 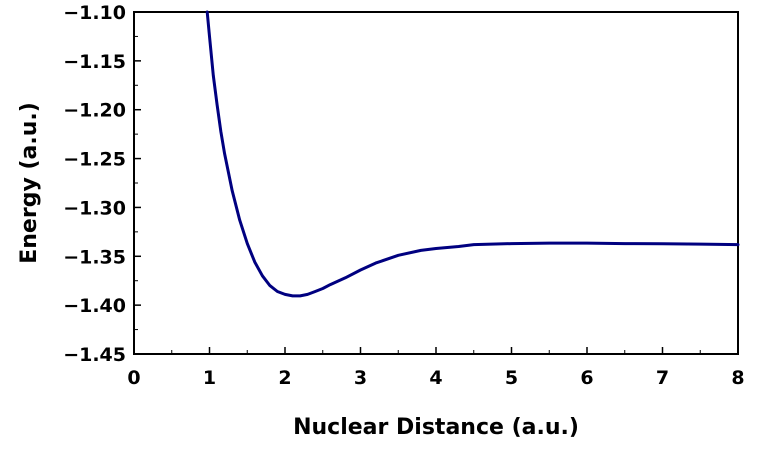 I want to click on x-tick-label: 7, so click(x=662, y=378).